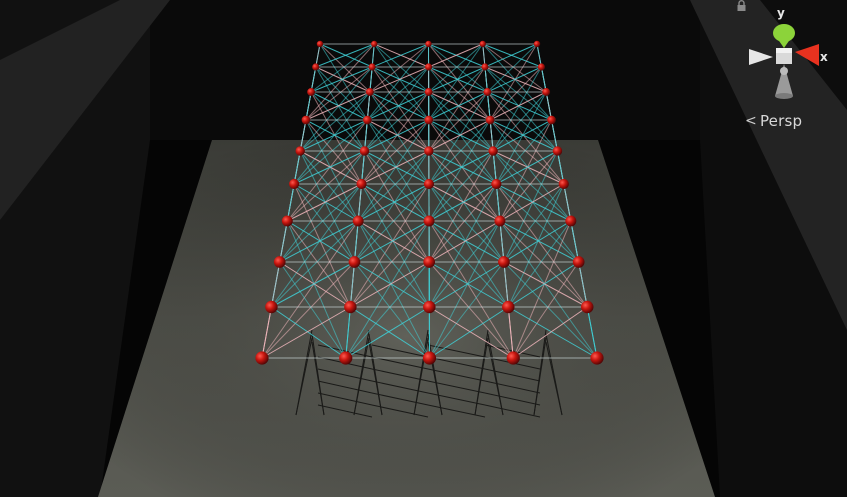  What do you see at coordinates (429, 373) in the screenshot?
I see `truss-shadow` at bounding box center [429, 373].